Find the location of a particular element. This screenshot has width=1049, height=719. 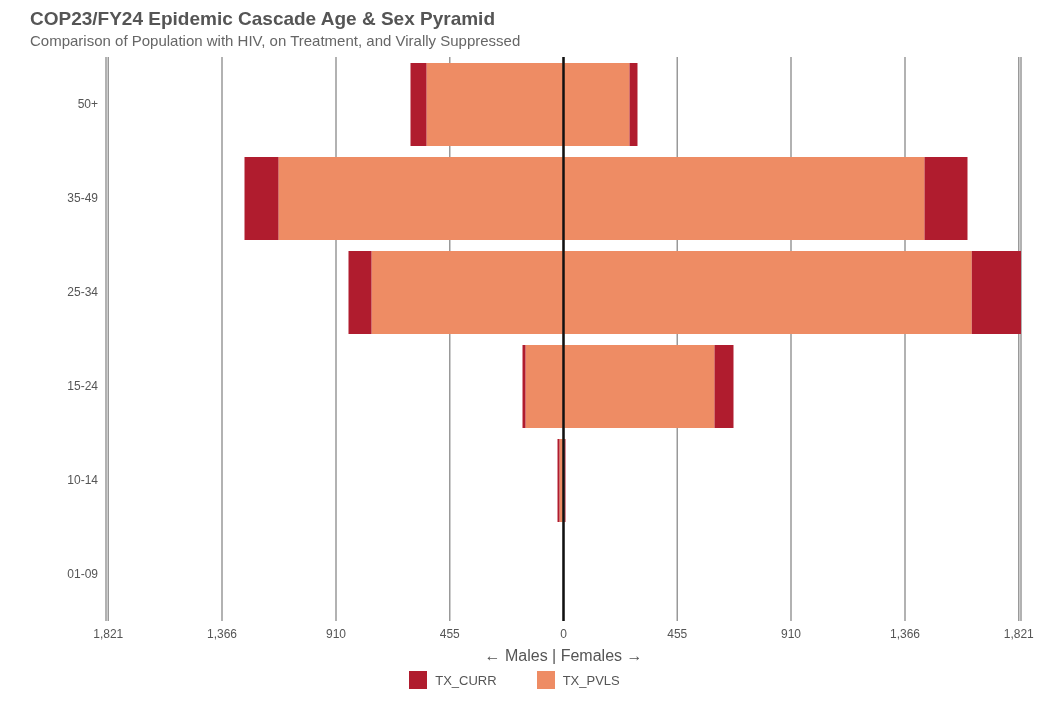

y-tick-label: 50+ is located at coordinates (87, 104).